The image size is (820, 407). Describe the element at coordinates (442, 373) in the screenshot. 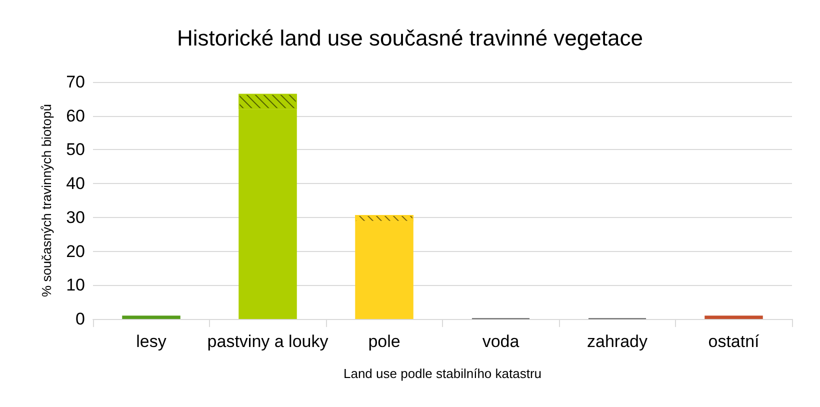

I see `x-axis-title: Land use podle stabilního katastru` at that location.